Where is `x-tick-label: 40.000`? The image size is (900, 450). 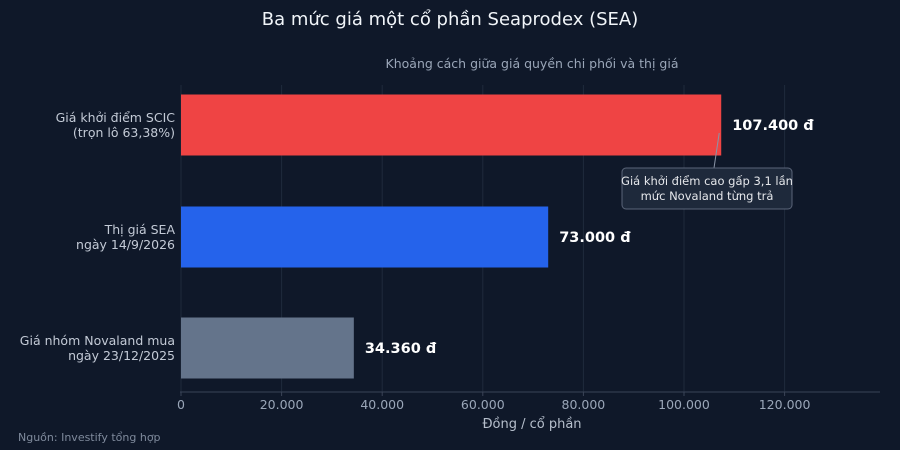
x-tick-label: 40.000 is located at coordinates (382, 404).